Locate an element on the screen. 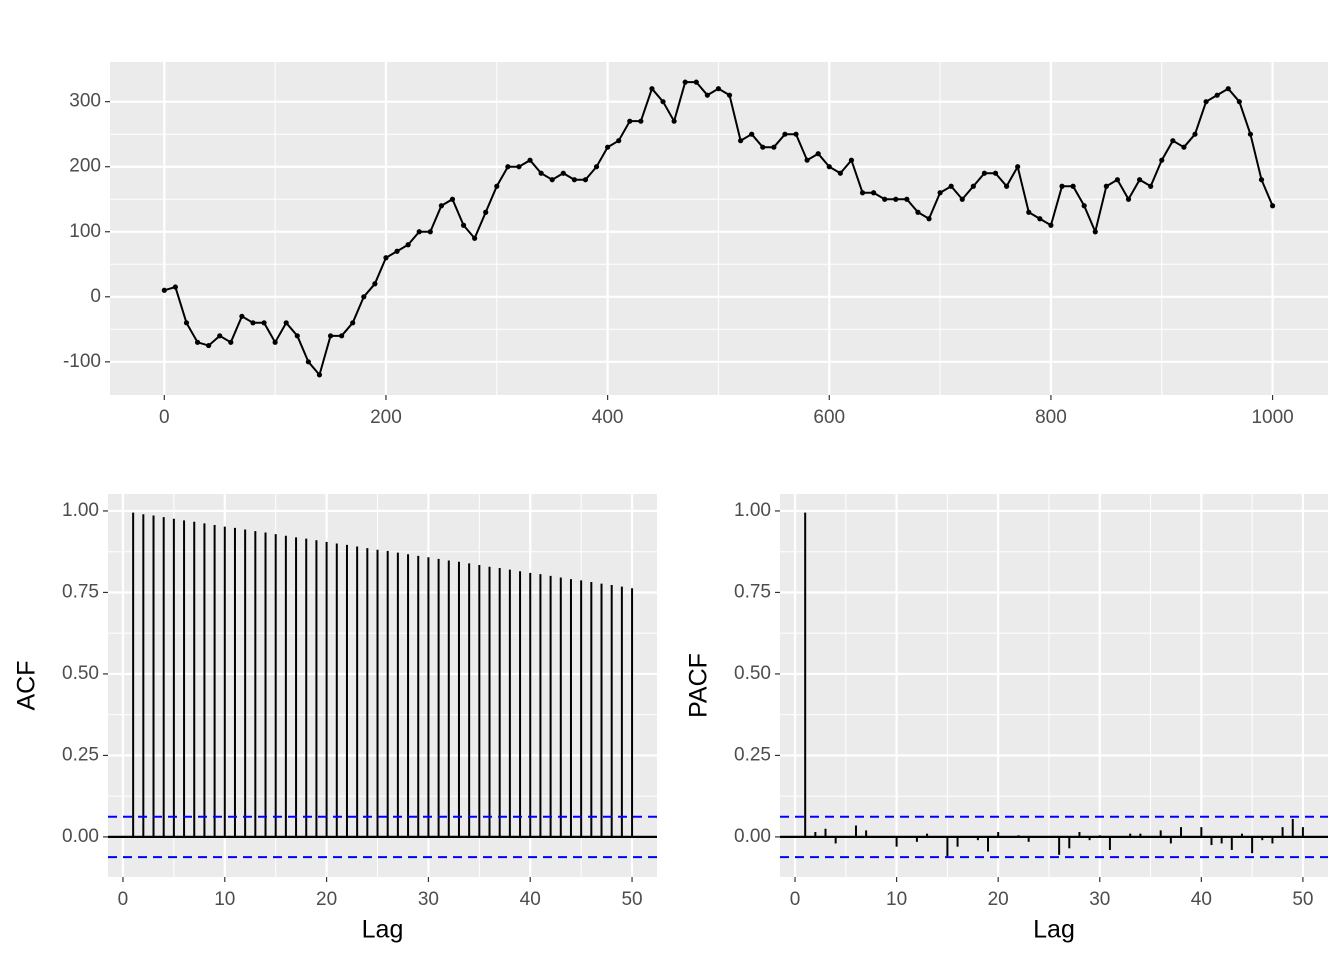 The image size is (1344, 960). y-tick-label: 0 is located at coordinates (95, 296).